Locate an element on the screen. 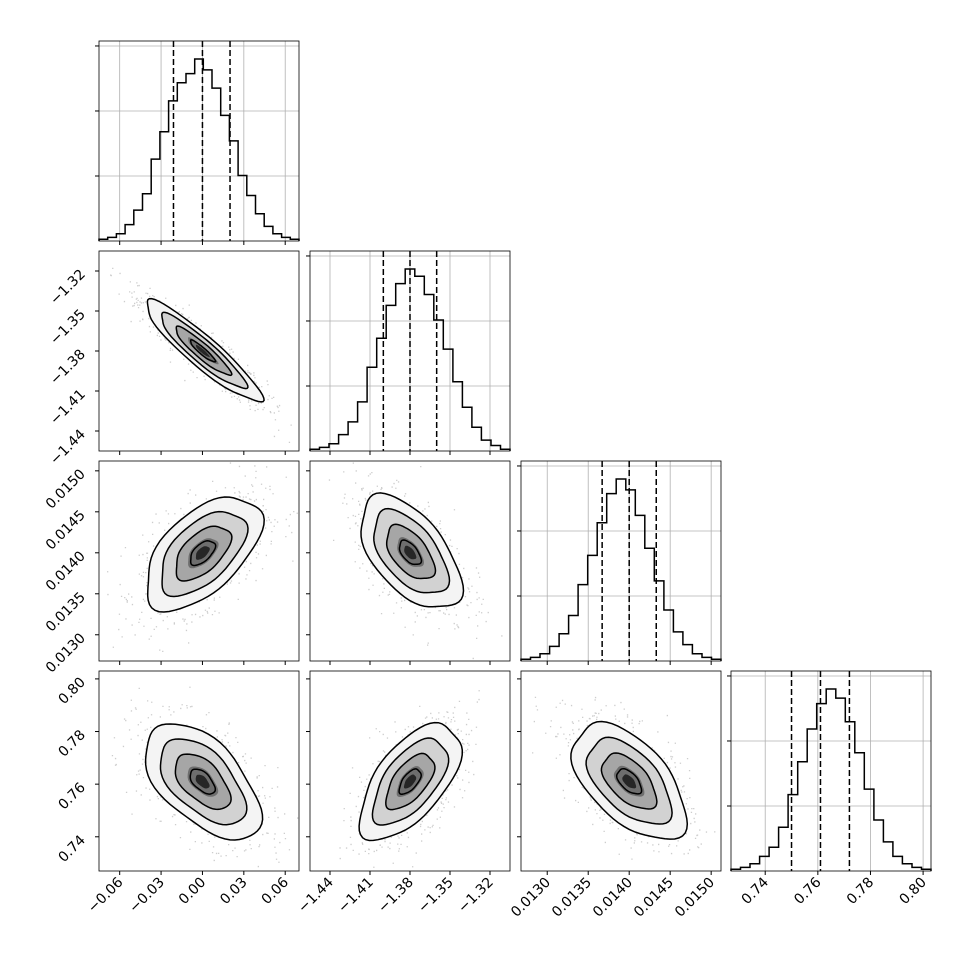  y-tick-label: −1.44 is located at coordinates (68, 447).